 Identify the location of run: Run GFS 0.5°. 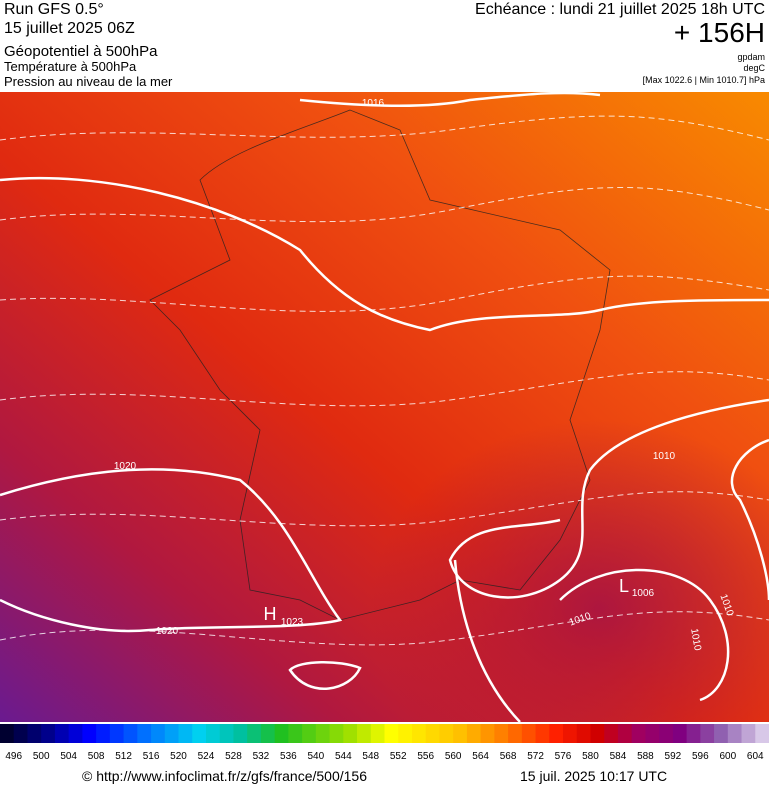
(54, 9).